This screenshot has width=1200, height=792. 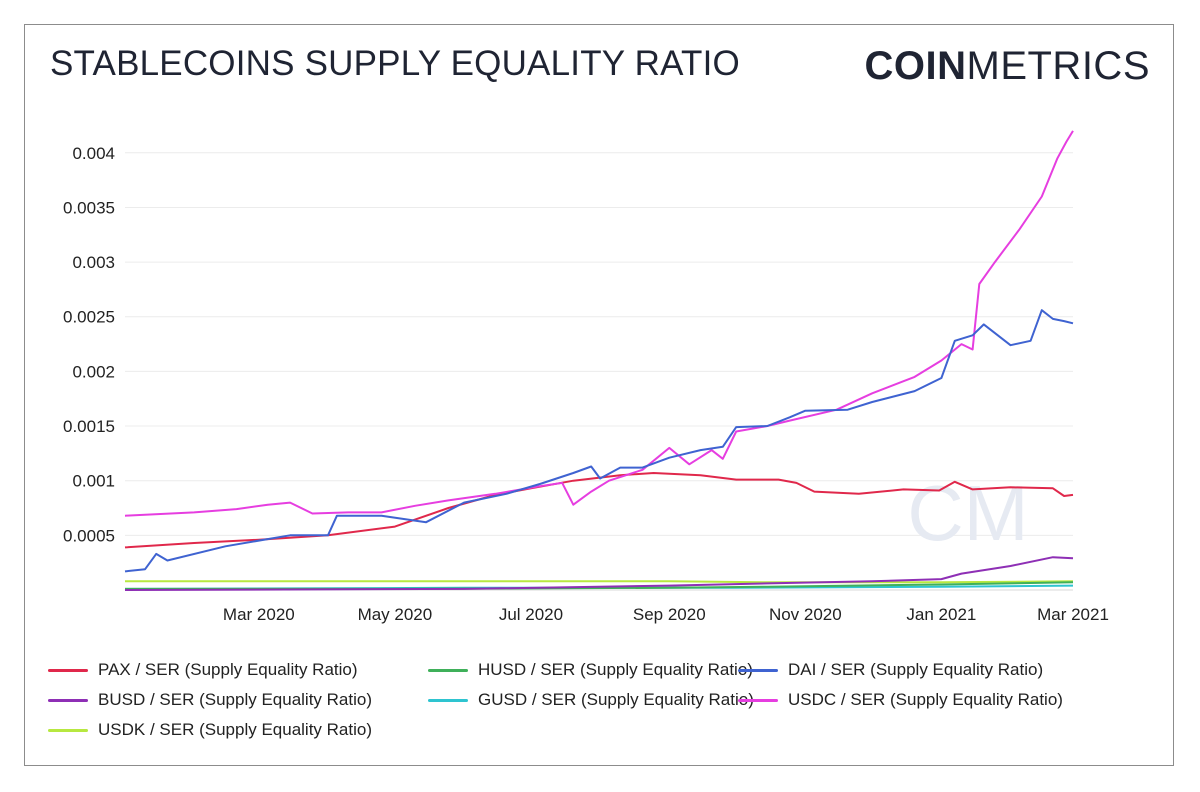 I want to click on y-tick-label: 0.0035, so click(x=89, y=207).